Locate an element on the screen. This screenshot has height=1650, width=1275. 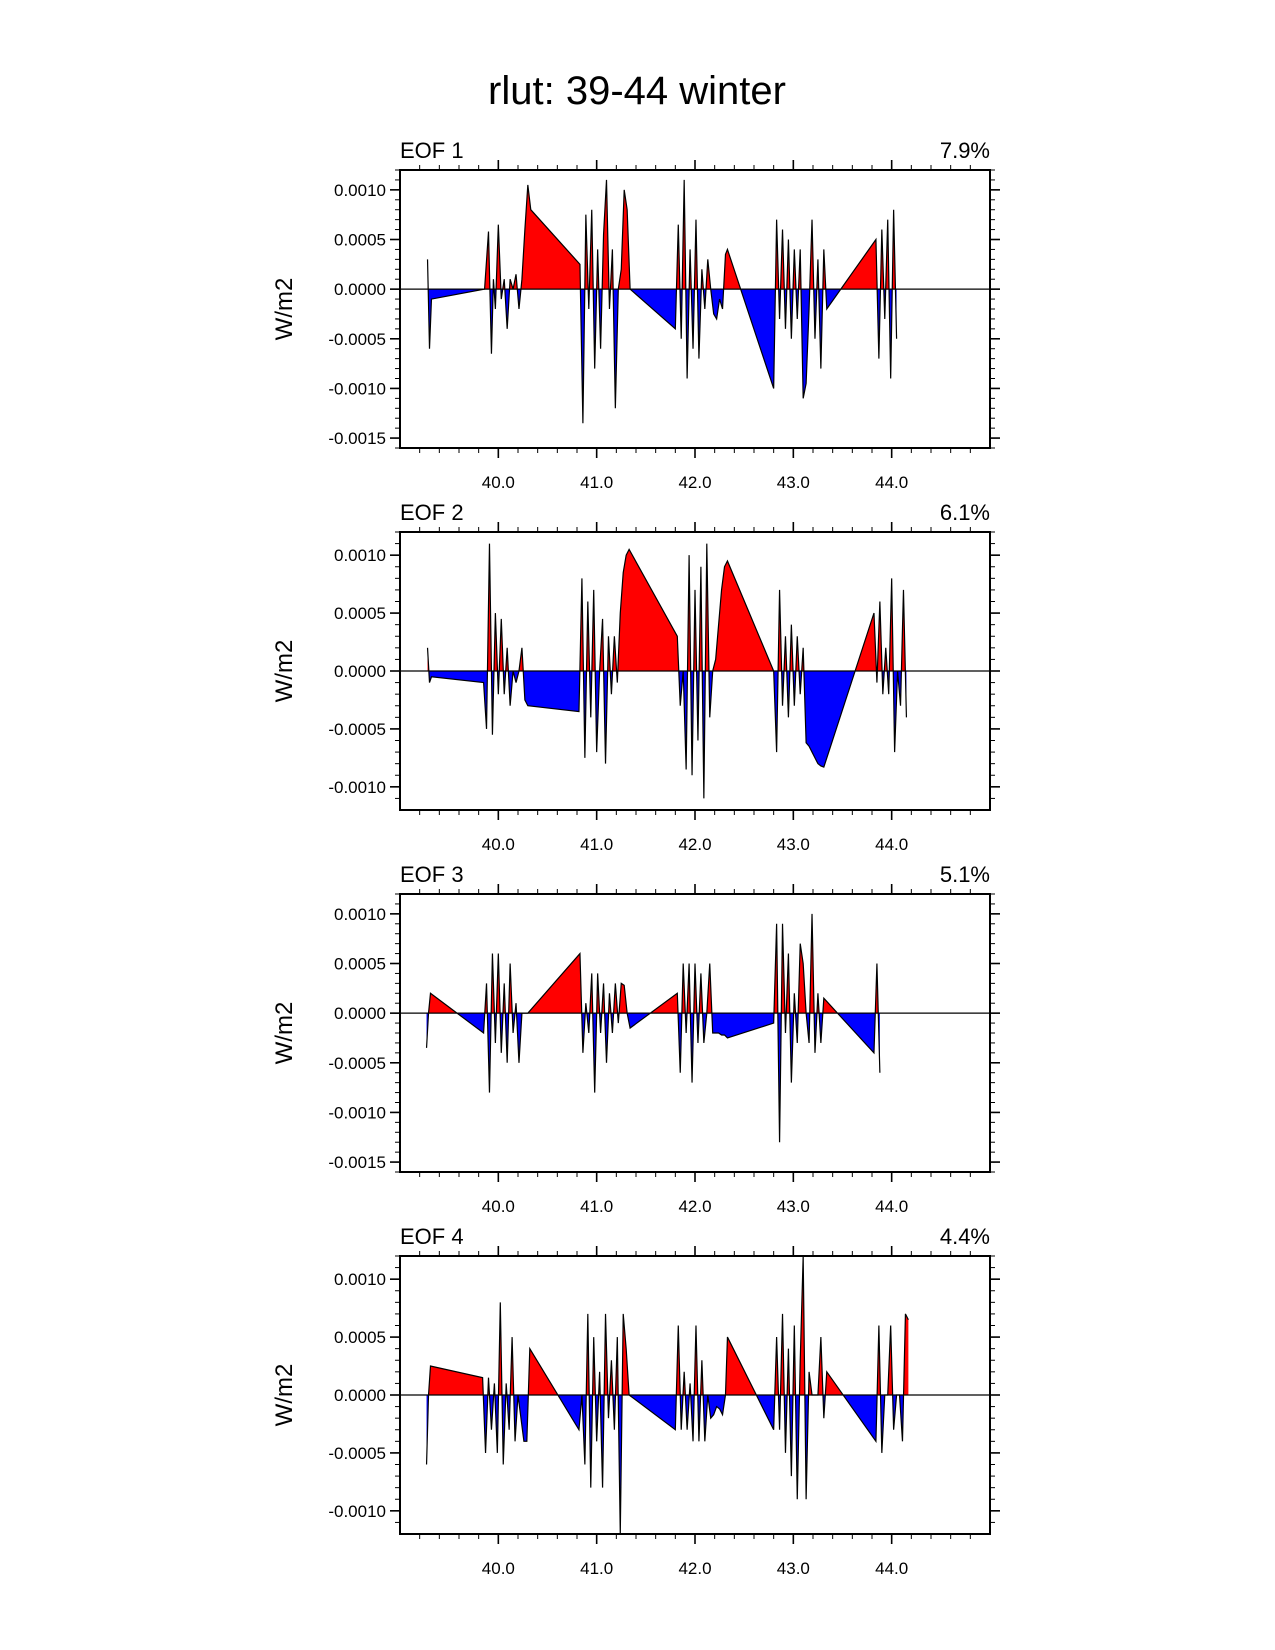
plot-frame is located at coordinates (695, 309).